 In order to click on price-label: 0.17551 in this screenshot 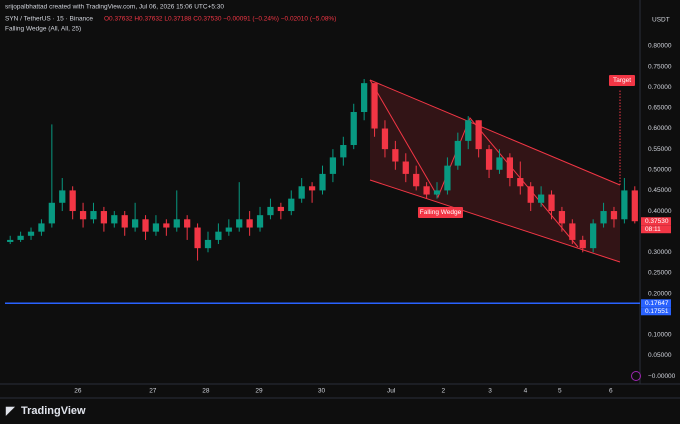, I will do `click(657, 311)`.